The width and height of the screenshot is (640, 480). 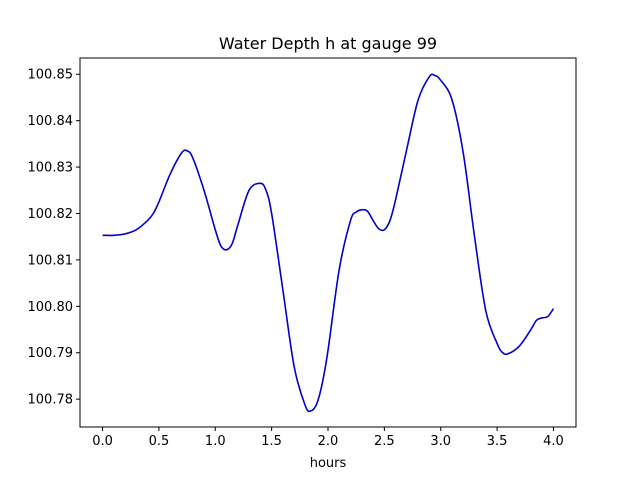 What do you see at coordinates (553, 441) in the screenshot?
I see `x-tick-label: 4.0` at bounding box center [553, 441].